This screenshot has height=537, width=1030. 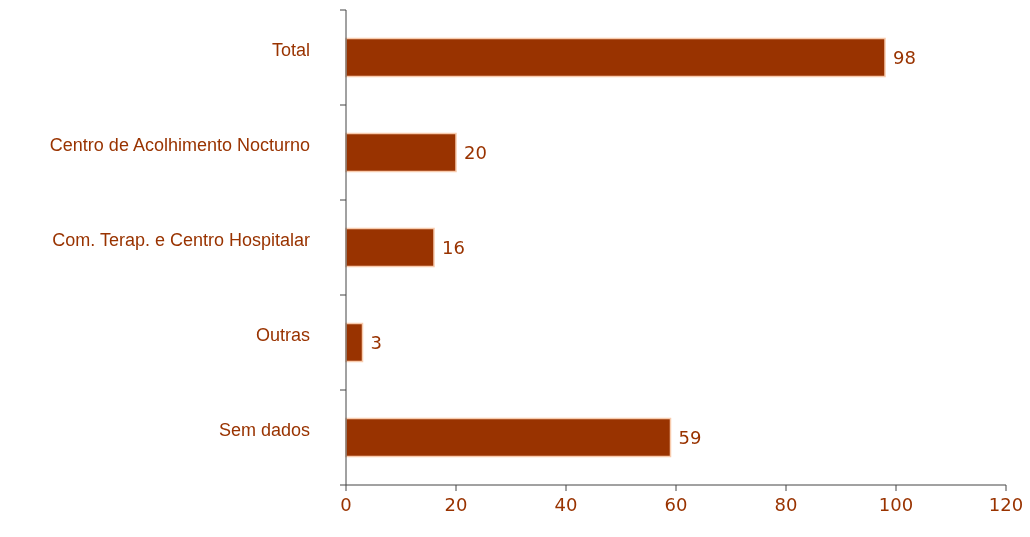 What do you see at coordinates (376, 342) in the screenshot?
I see `data-label: 3` at bounding box center [376, 342].